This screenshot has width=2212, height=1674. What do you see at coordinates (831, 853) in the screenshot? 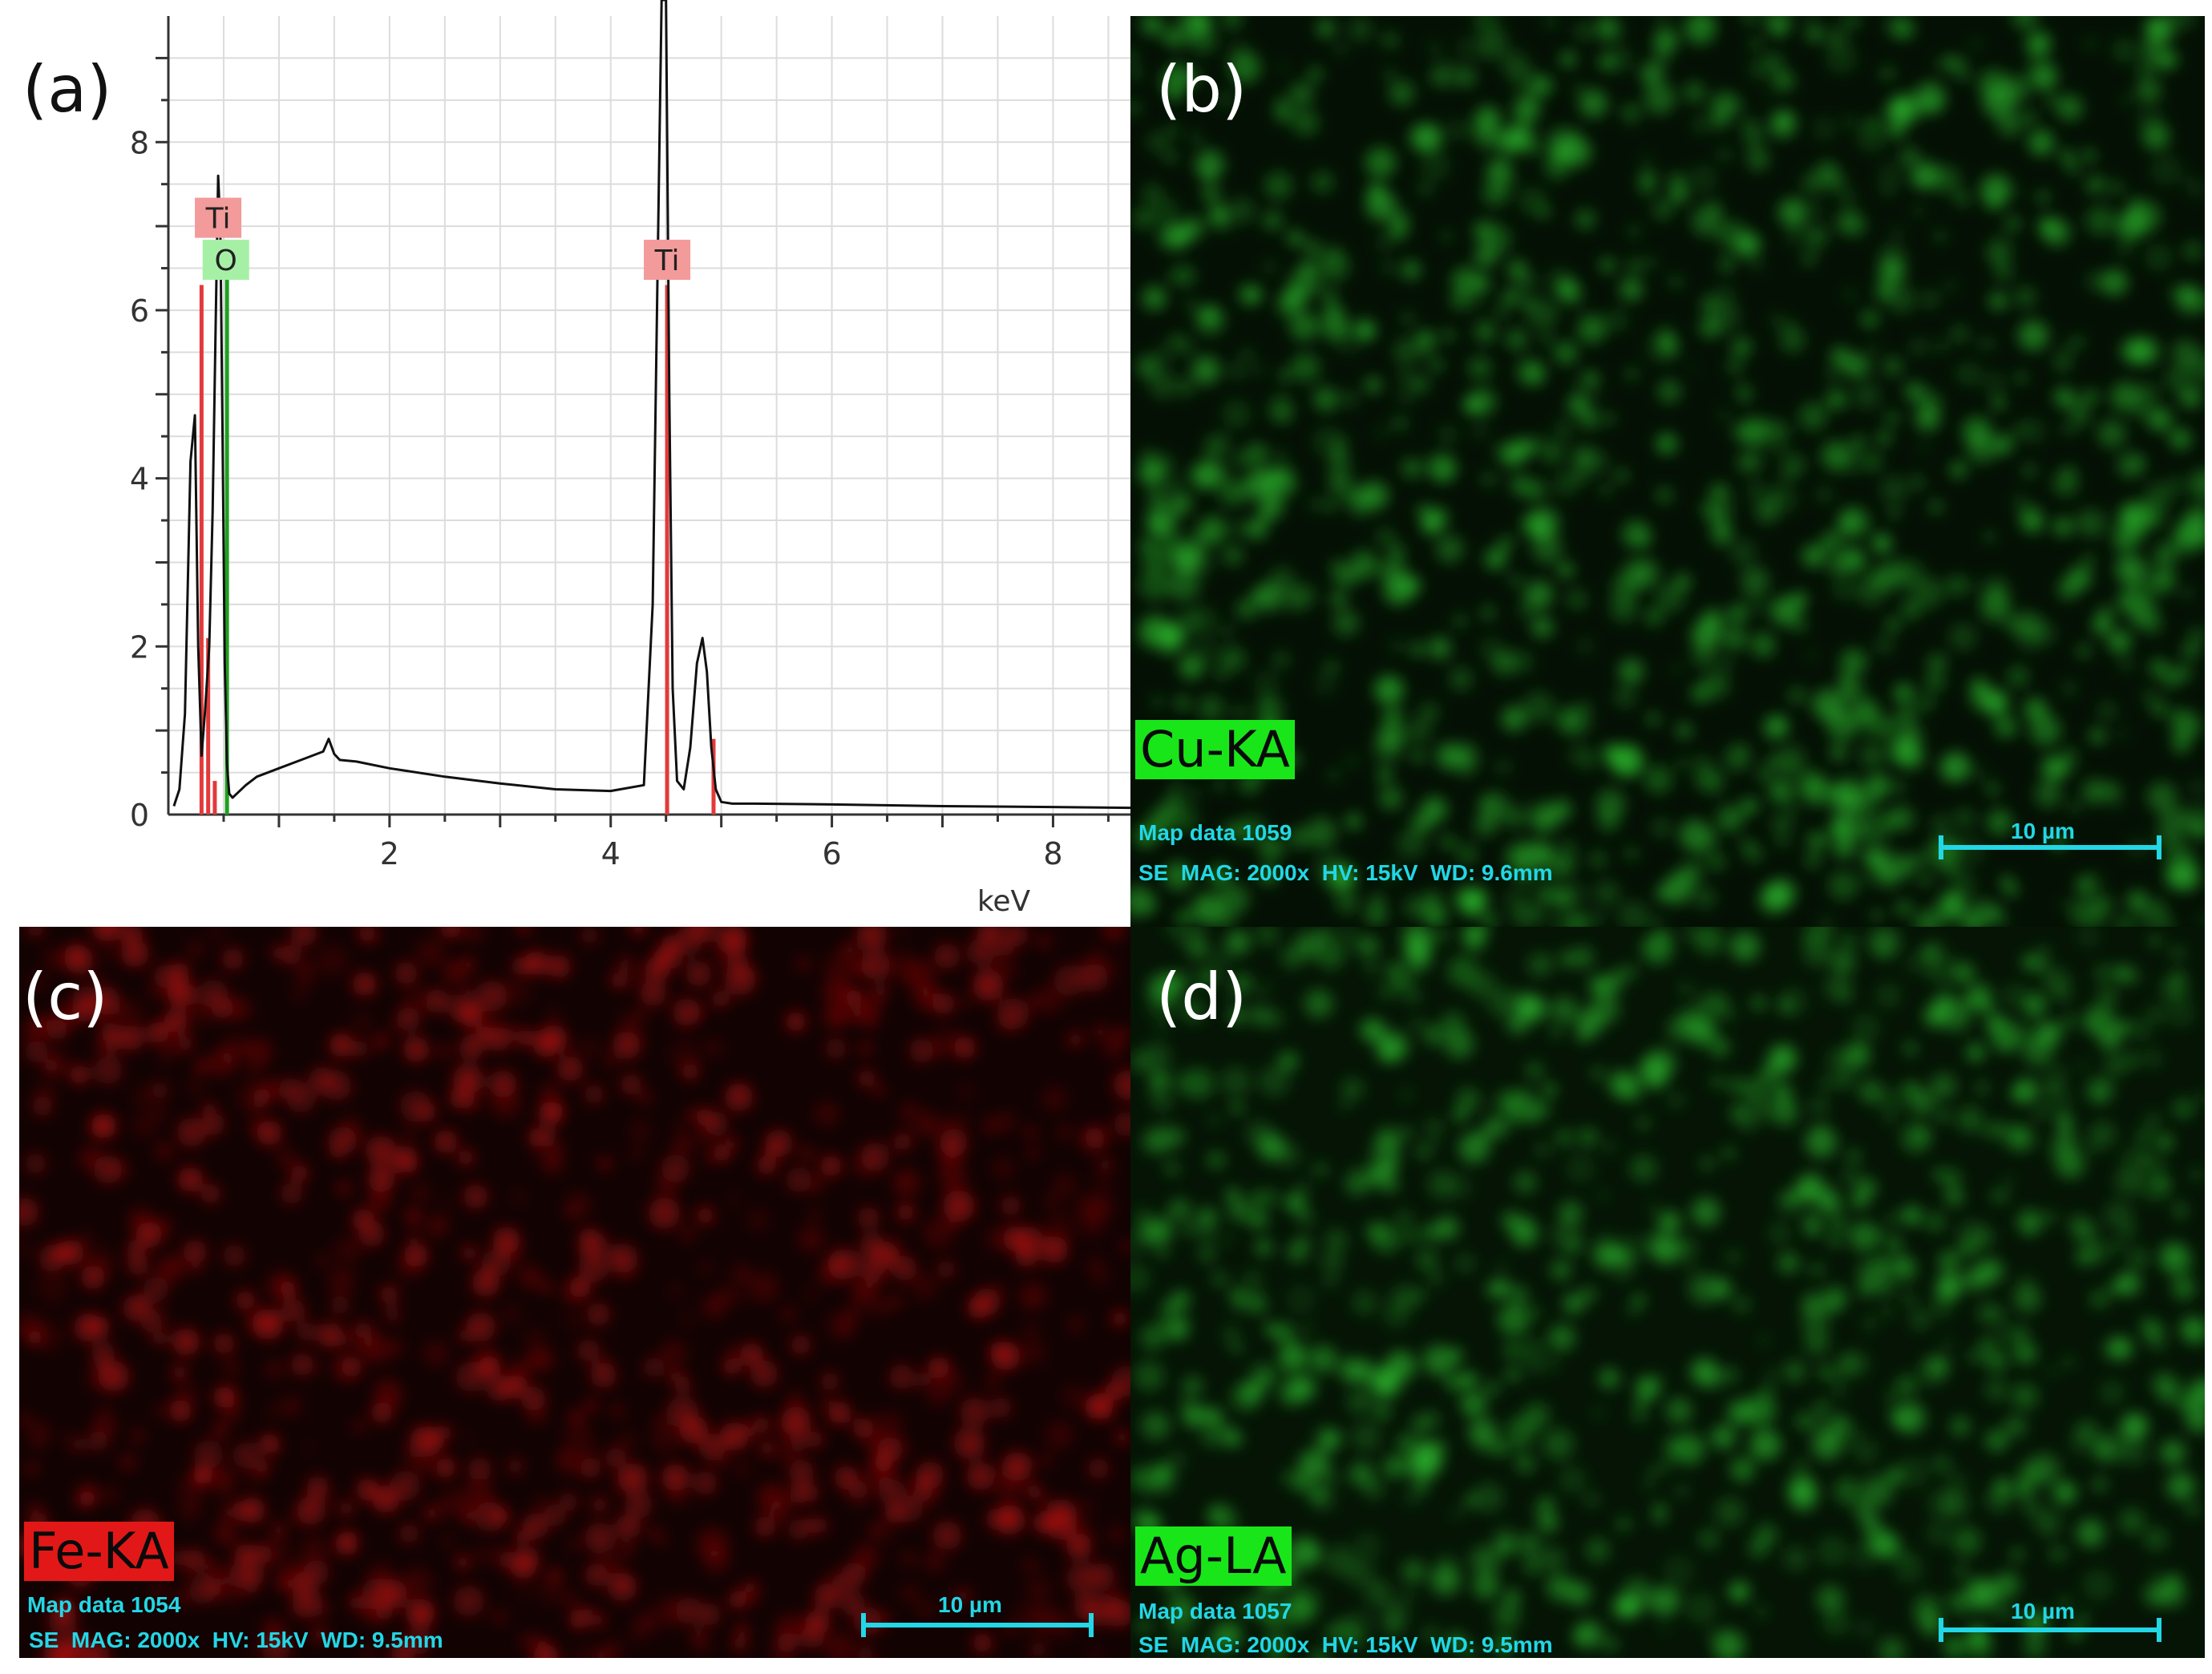
I see `x-tick-label: 6` at bounding box center [831, 853].